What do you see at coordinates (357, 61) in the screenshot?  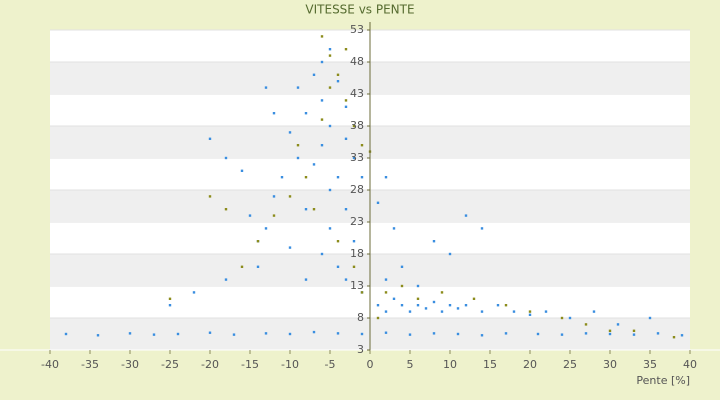 I see `y-tick-label: 48` at bounding box center [357, 61].